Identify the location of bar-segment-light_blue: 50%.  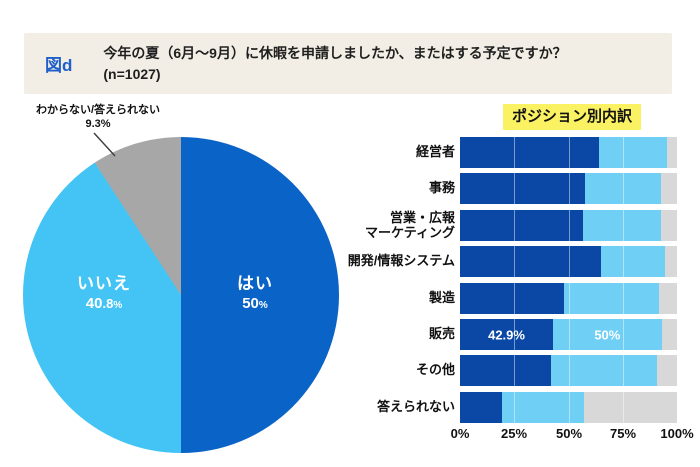
(607, 334).